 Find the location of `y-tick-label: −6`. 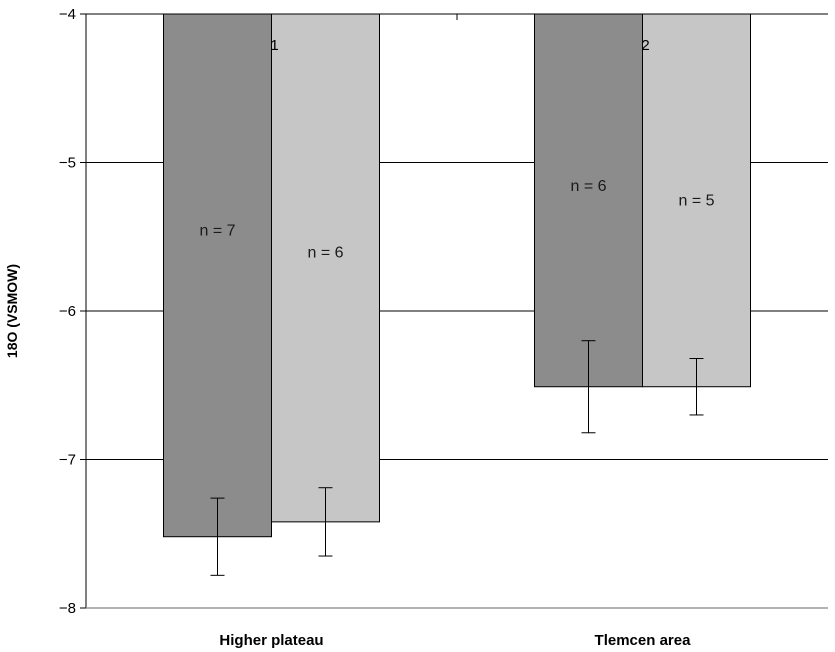

y-tick-label: −6 is located at coordinates (67, 311).